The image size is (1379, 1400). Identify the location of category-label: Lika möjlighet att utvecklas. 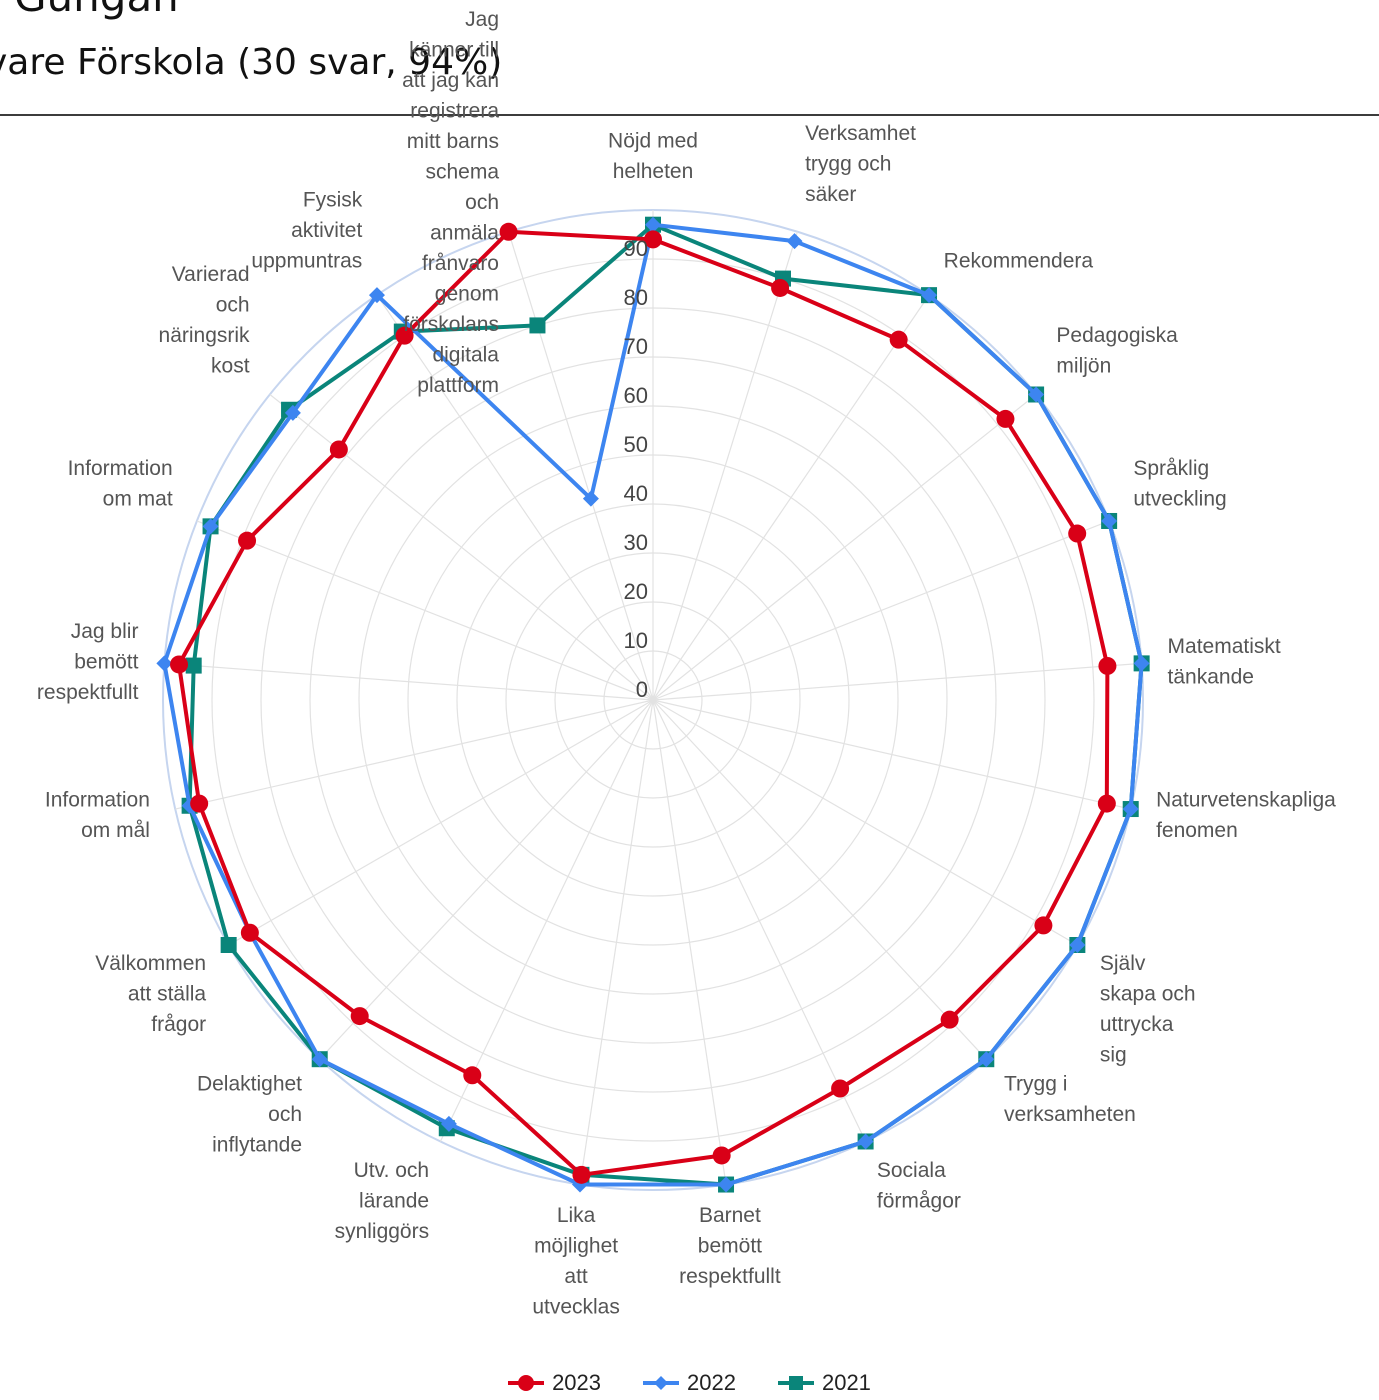
(576, 1261).